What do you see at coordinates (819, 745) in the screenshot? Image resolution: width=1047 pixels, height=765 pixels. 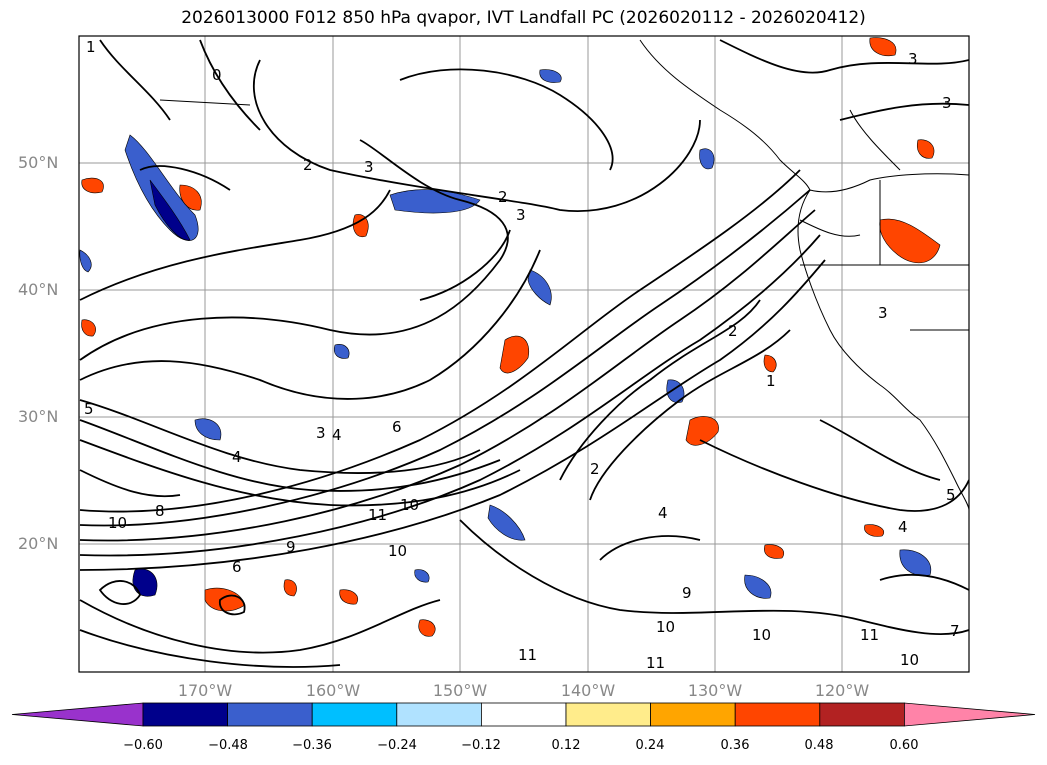 I see `colorbar-tick-label: 0.48` at bounding box center [819, 745].